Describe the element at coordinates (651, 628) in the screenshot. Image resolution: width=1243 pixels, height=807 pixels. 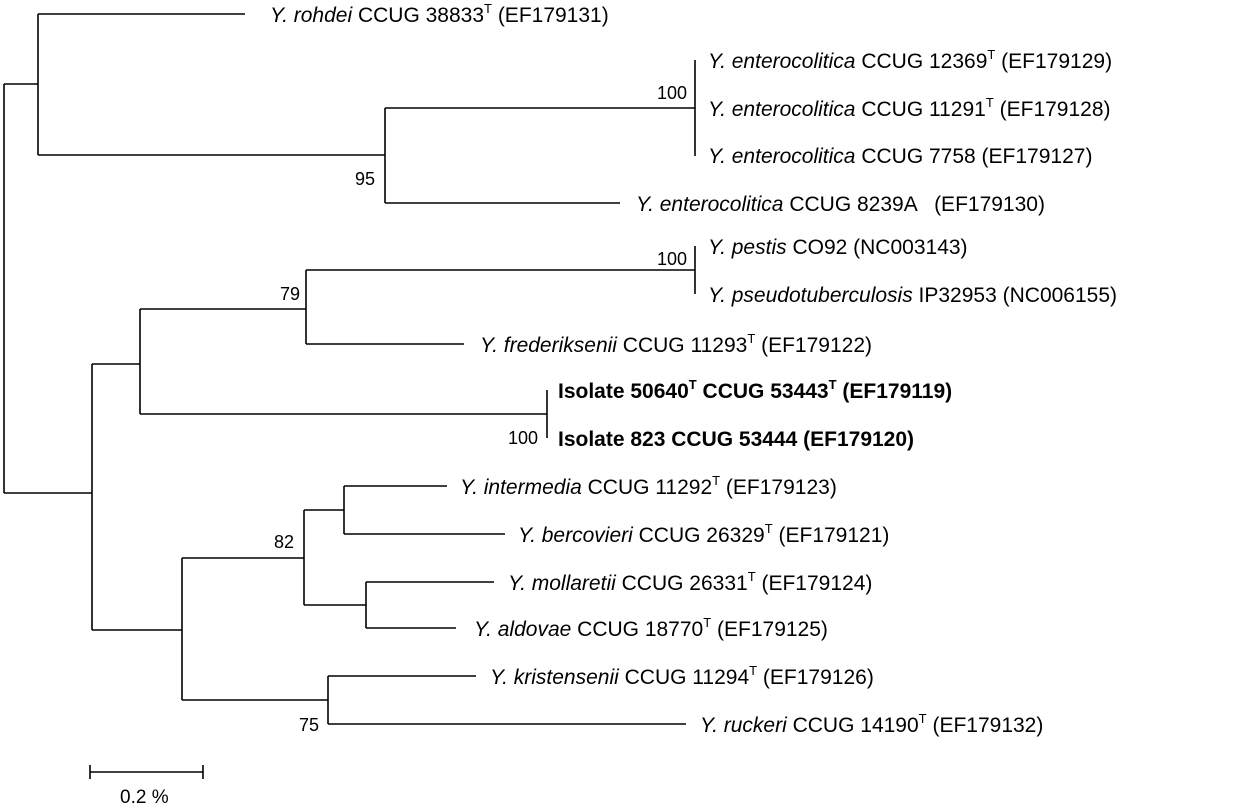
I see `leaf-label: Y. aldovae CCUG 18770T (EF179125)` at that location.